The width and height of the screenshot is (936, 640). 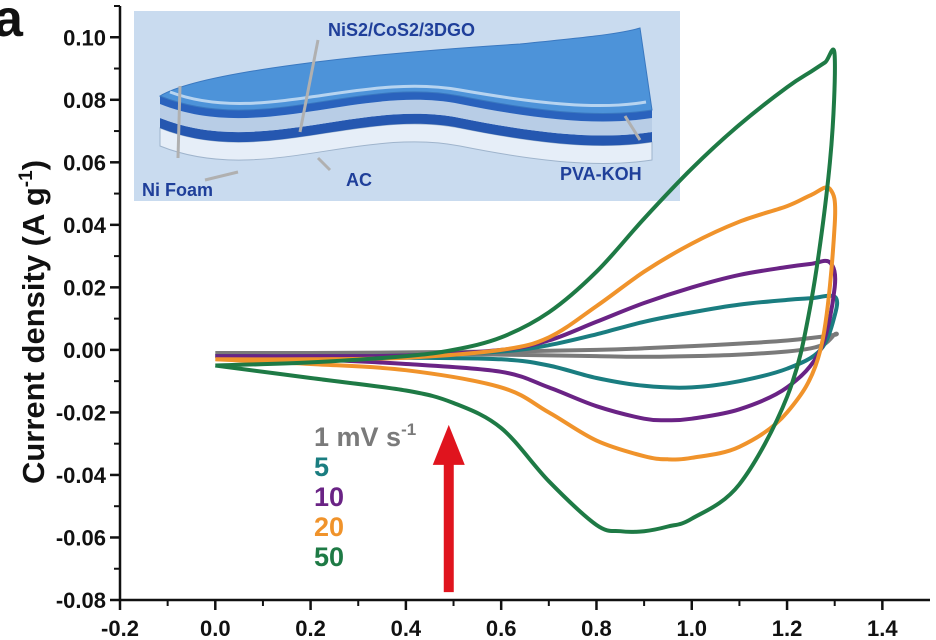 What do you see at coordinates (448, 444) in the screenshot?
I see `arrow-head` at bounding box center [448, 444].